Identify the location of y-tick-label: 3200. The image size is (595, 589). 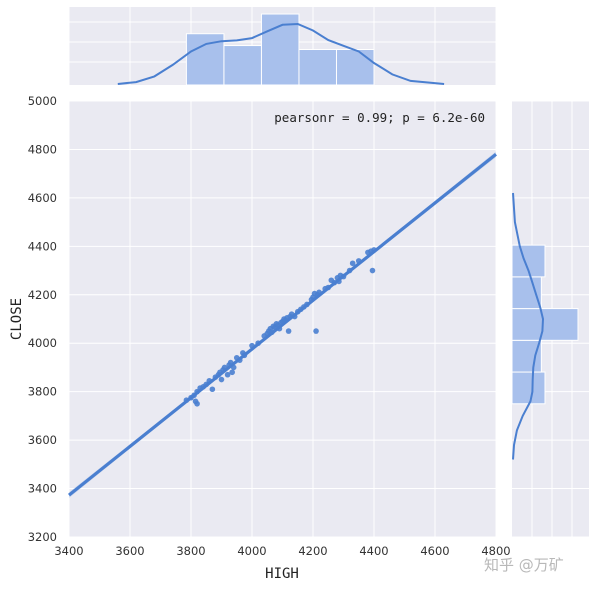
(42, 537).